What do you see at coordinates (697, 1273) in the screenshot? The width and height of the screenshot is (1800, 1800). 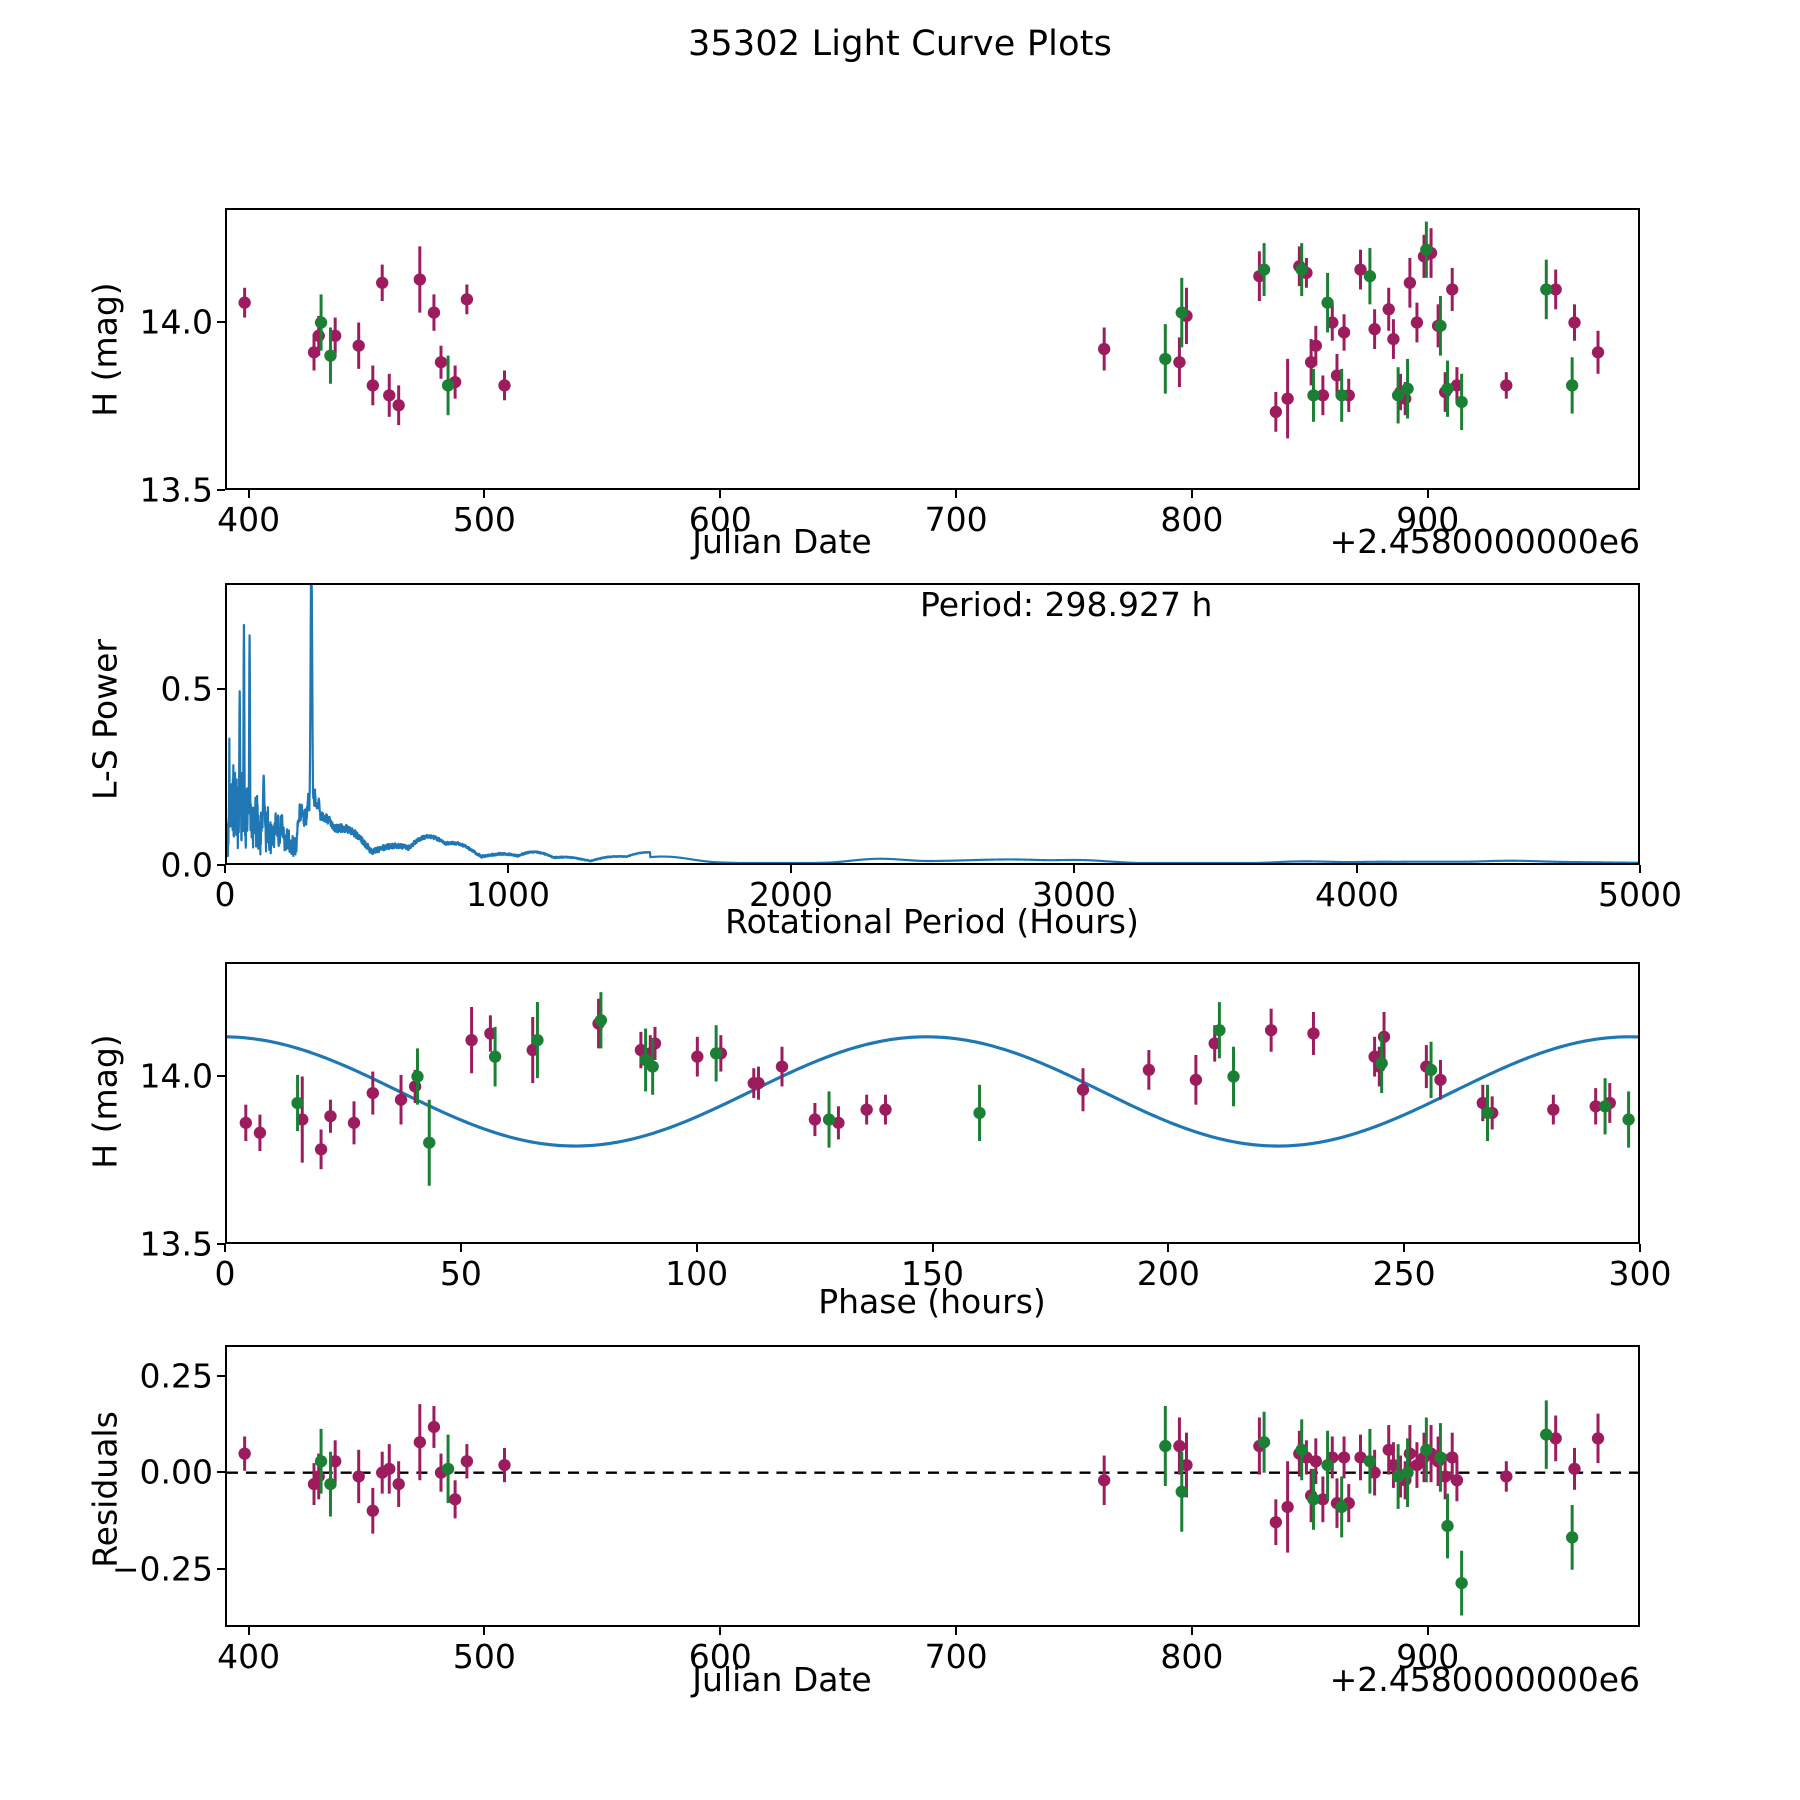 I see `xtick-label: 100` at bounding box center [697, 1273].